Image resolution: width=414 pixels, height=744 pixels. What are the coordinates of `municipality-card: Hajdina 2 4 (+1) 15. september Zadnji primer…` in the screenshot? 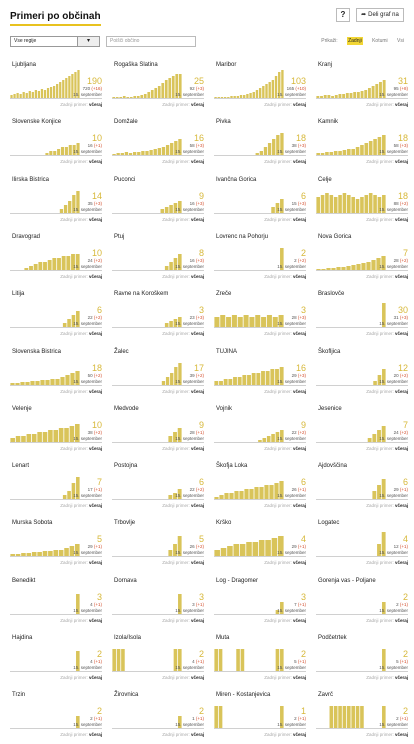 It's located at (56, 661).